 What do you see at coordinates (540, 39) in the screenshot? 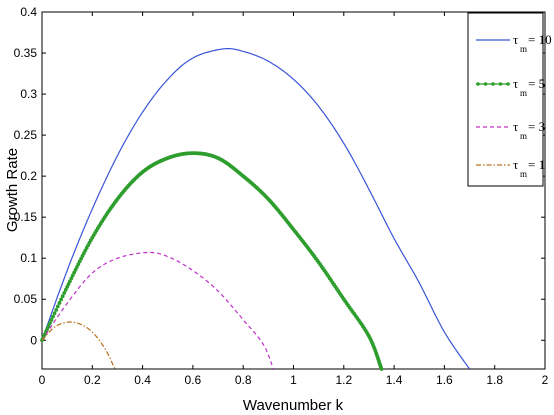
I see `legend-value-0: = 10` at bounding box center [540, 39].